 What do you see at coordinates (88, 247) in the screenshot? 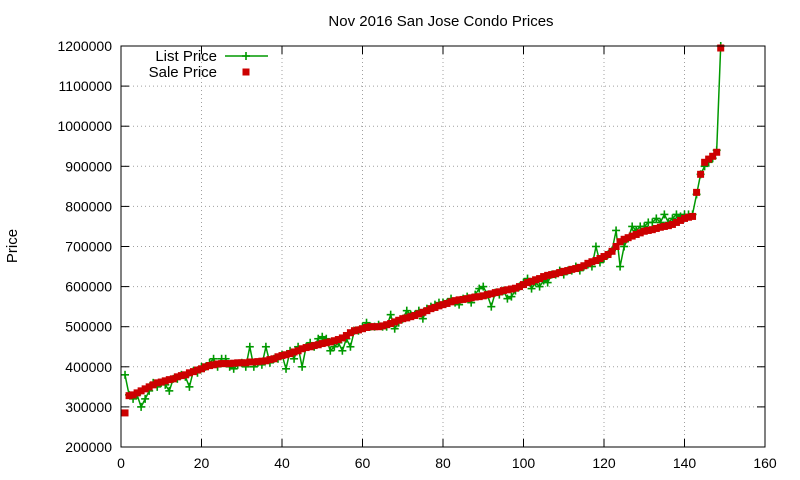
I see `y-tick-label: 700000` at bounding box center [88, 247].